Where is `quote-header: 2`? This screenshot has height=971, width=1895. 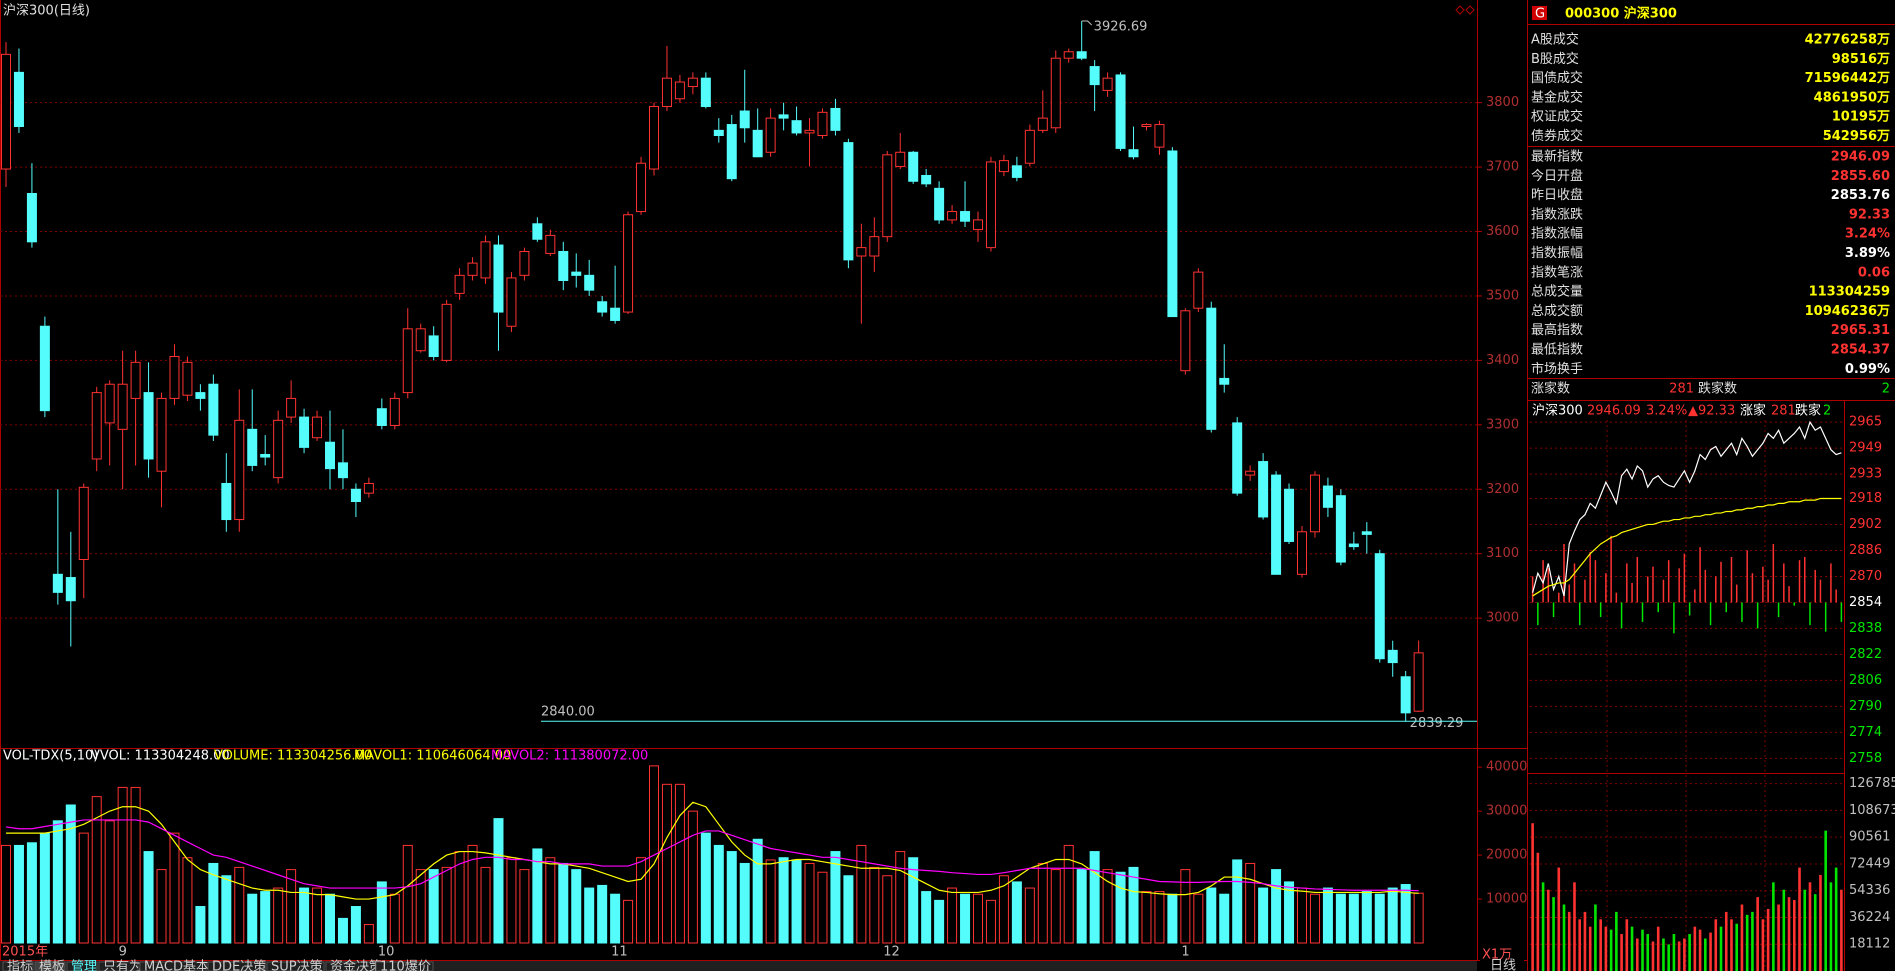
quote-header: 2 is located at coordinates (1827, 411).